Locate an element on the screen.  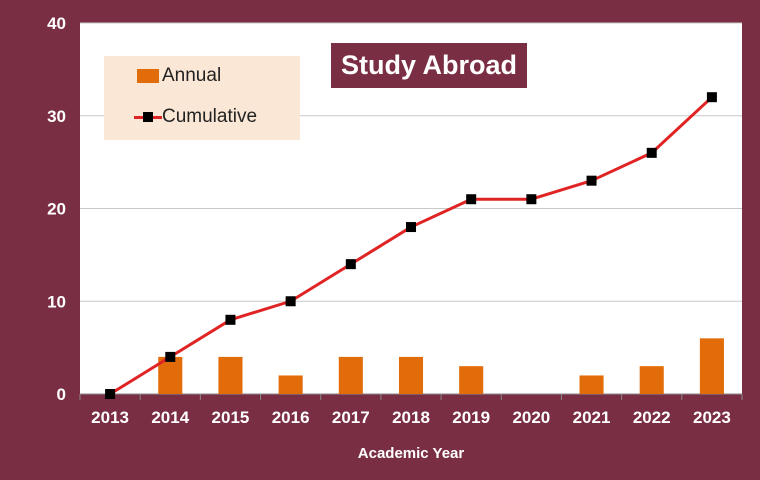
point-cumulative-2017 is located at coordinates (350, 264).